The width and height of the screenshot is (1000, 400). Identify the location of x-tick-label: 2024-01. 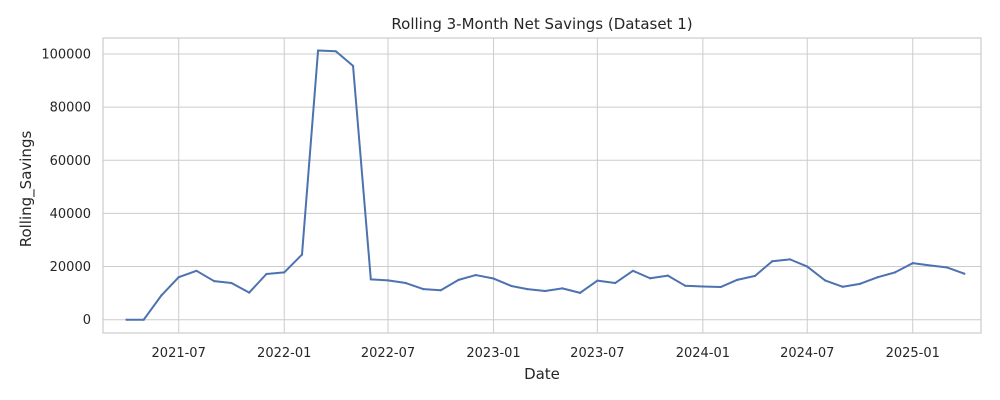
(703, 353).